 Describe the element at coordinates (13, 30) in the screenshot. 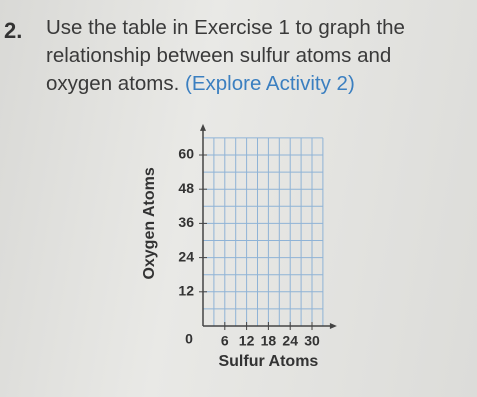

I see `problem-number: 2.` at that location.